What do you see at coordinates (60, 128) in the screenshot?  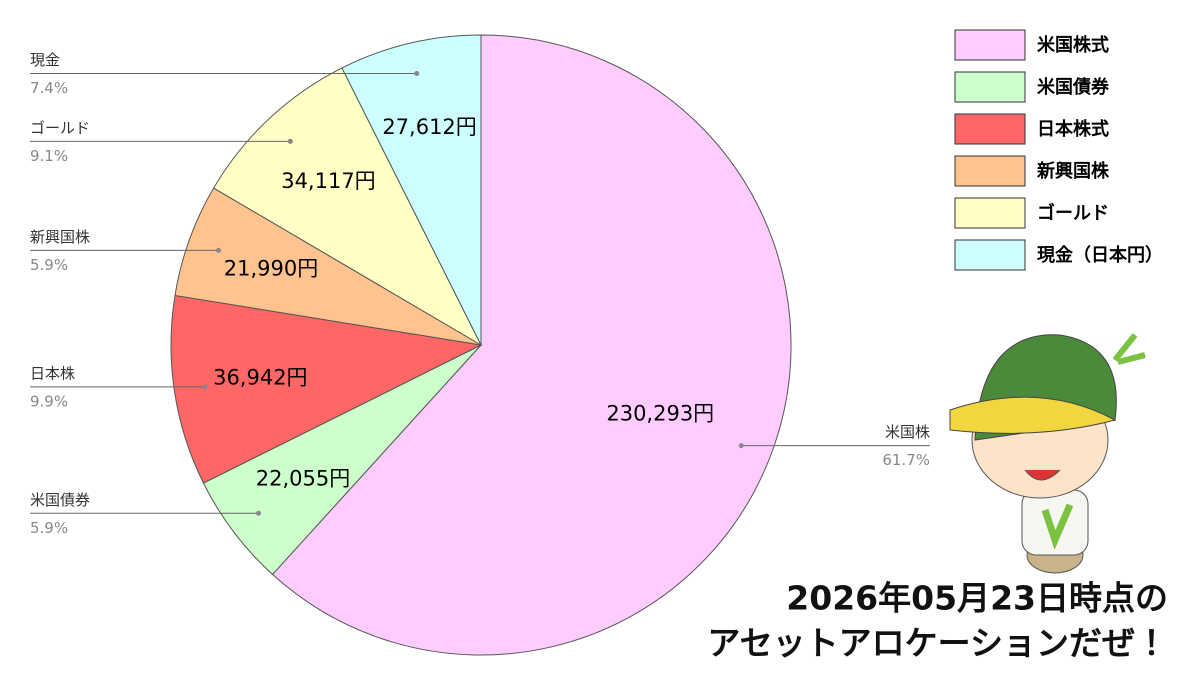 I see `slice-name: ゴールド` at bounding box center [60, 128].